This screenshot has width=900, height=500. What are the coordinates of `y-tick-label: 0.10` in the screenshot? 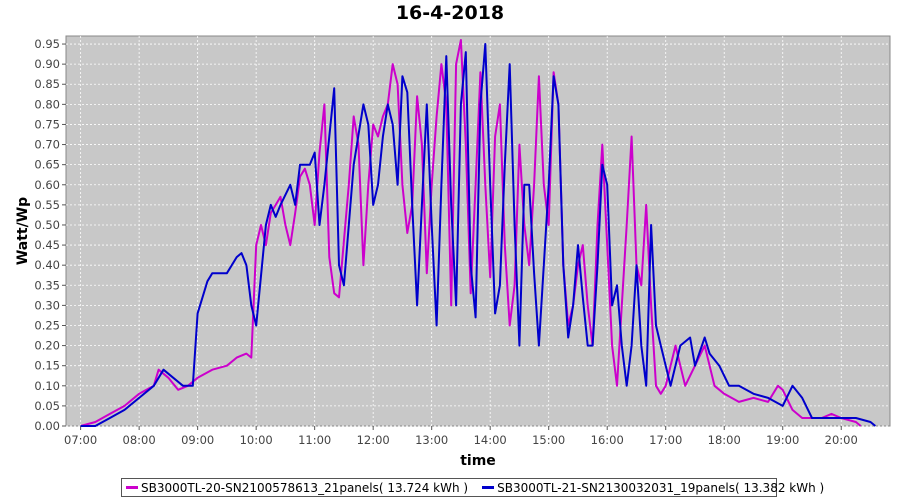 It's located at (47, 386).